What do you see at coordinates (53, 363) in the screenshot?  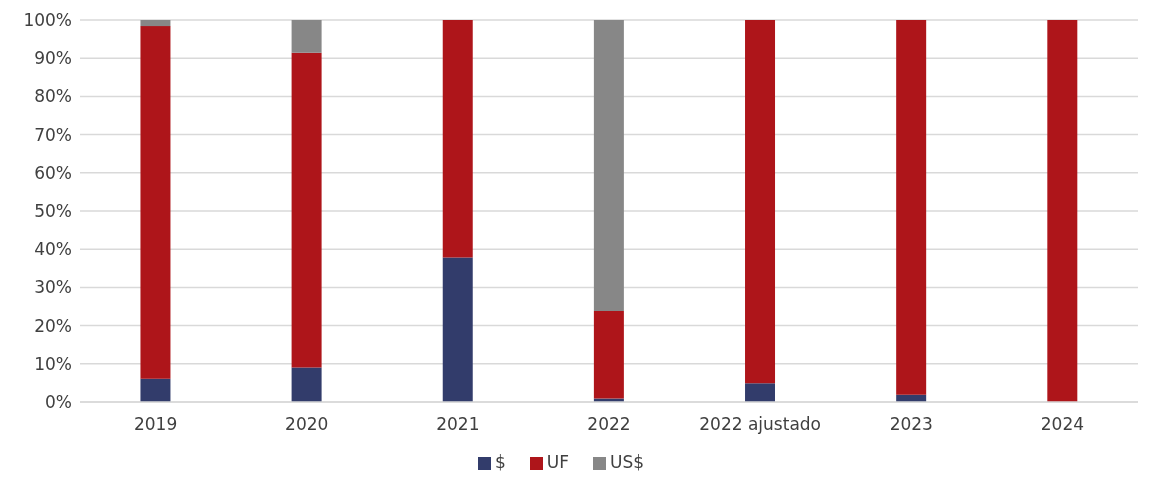 I see `y-tick-label: 10%` at bounding box center [53, 363].